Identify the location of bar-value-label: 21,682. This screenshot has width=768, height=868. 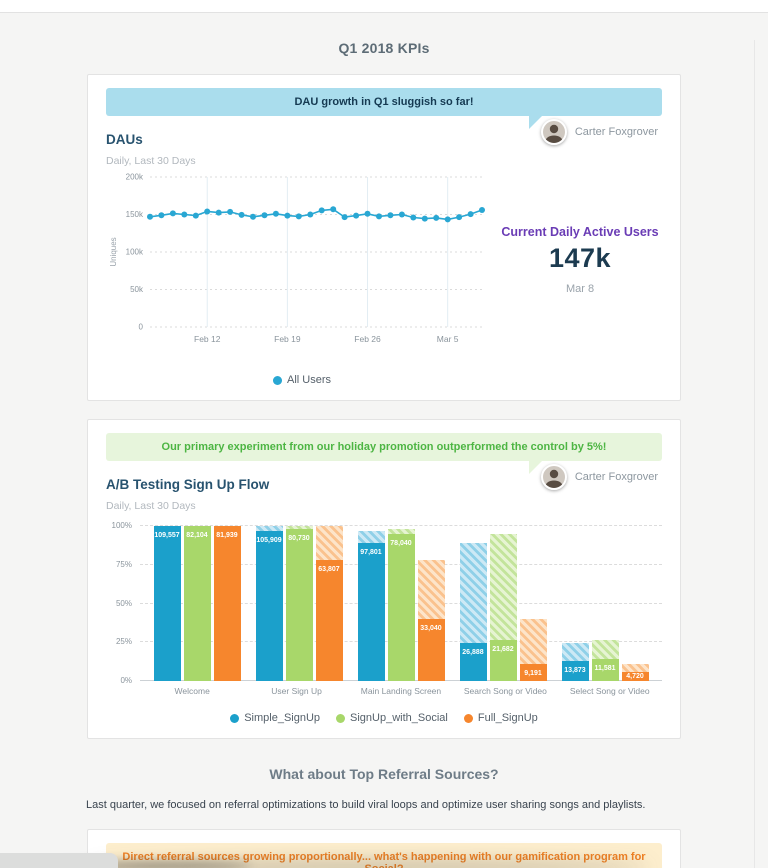
(503, 650).